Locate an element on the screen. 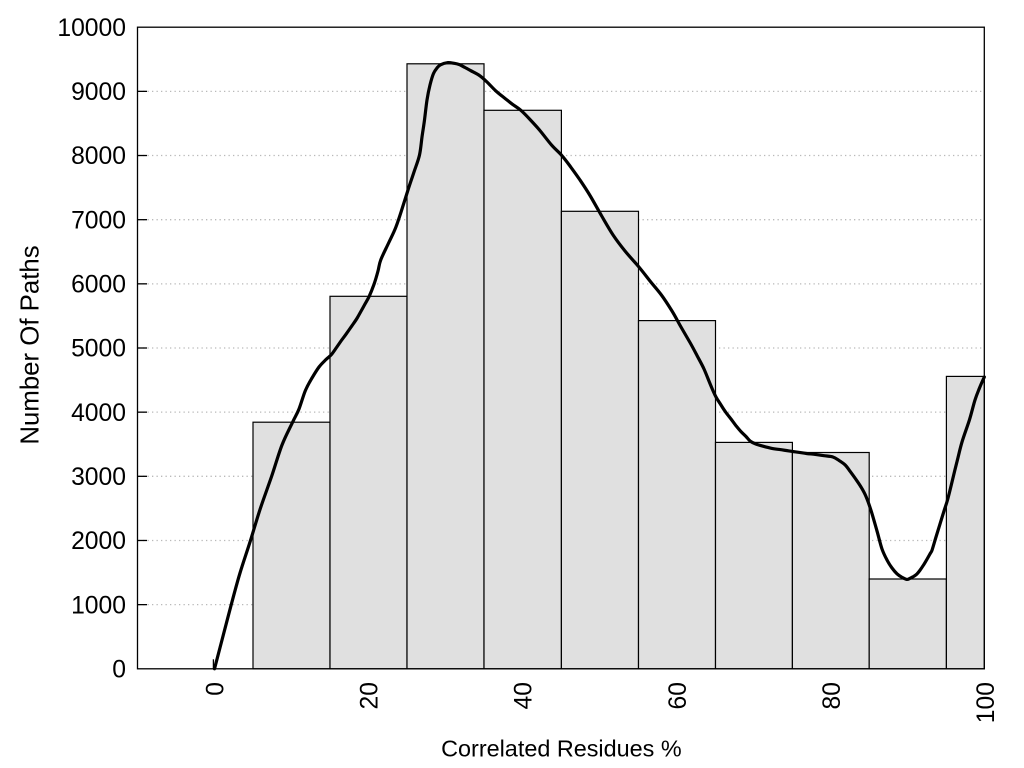 The height and width of the screenshot is (768, 1024). svg-text: 60 is located at coordinates (678, 695).